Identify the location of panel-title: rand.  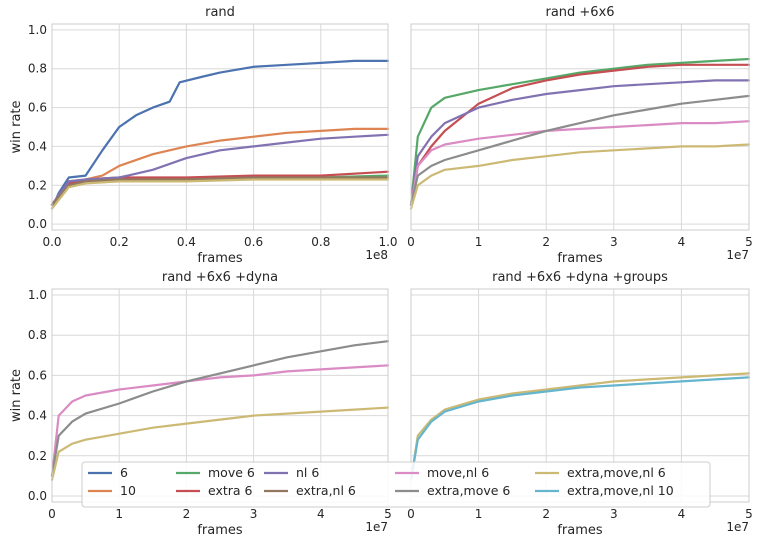
(220, 12).